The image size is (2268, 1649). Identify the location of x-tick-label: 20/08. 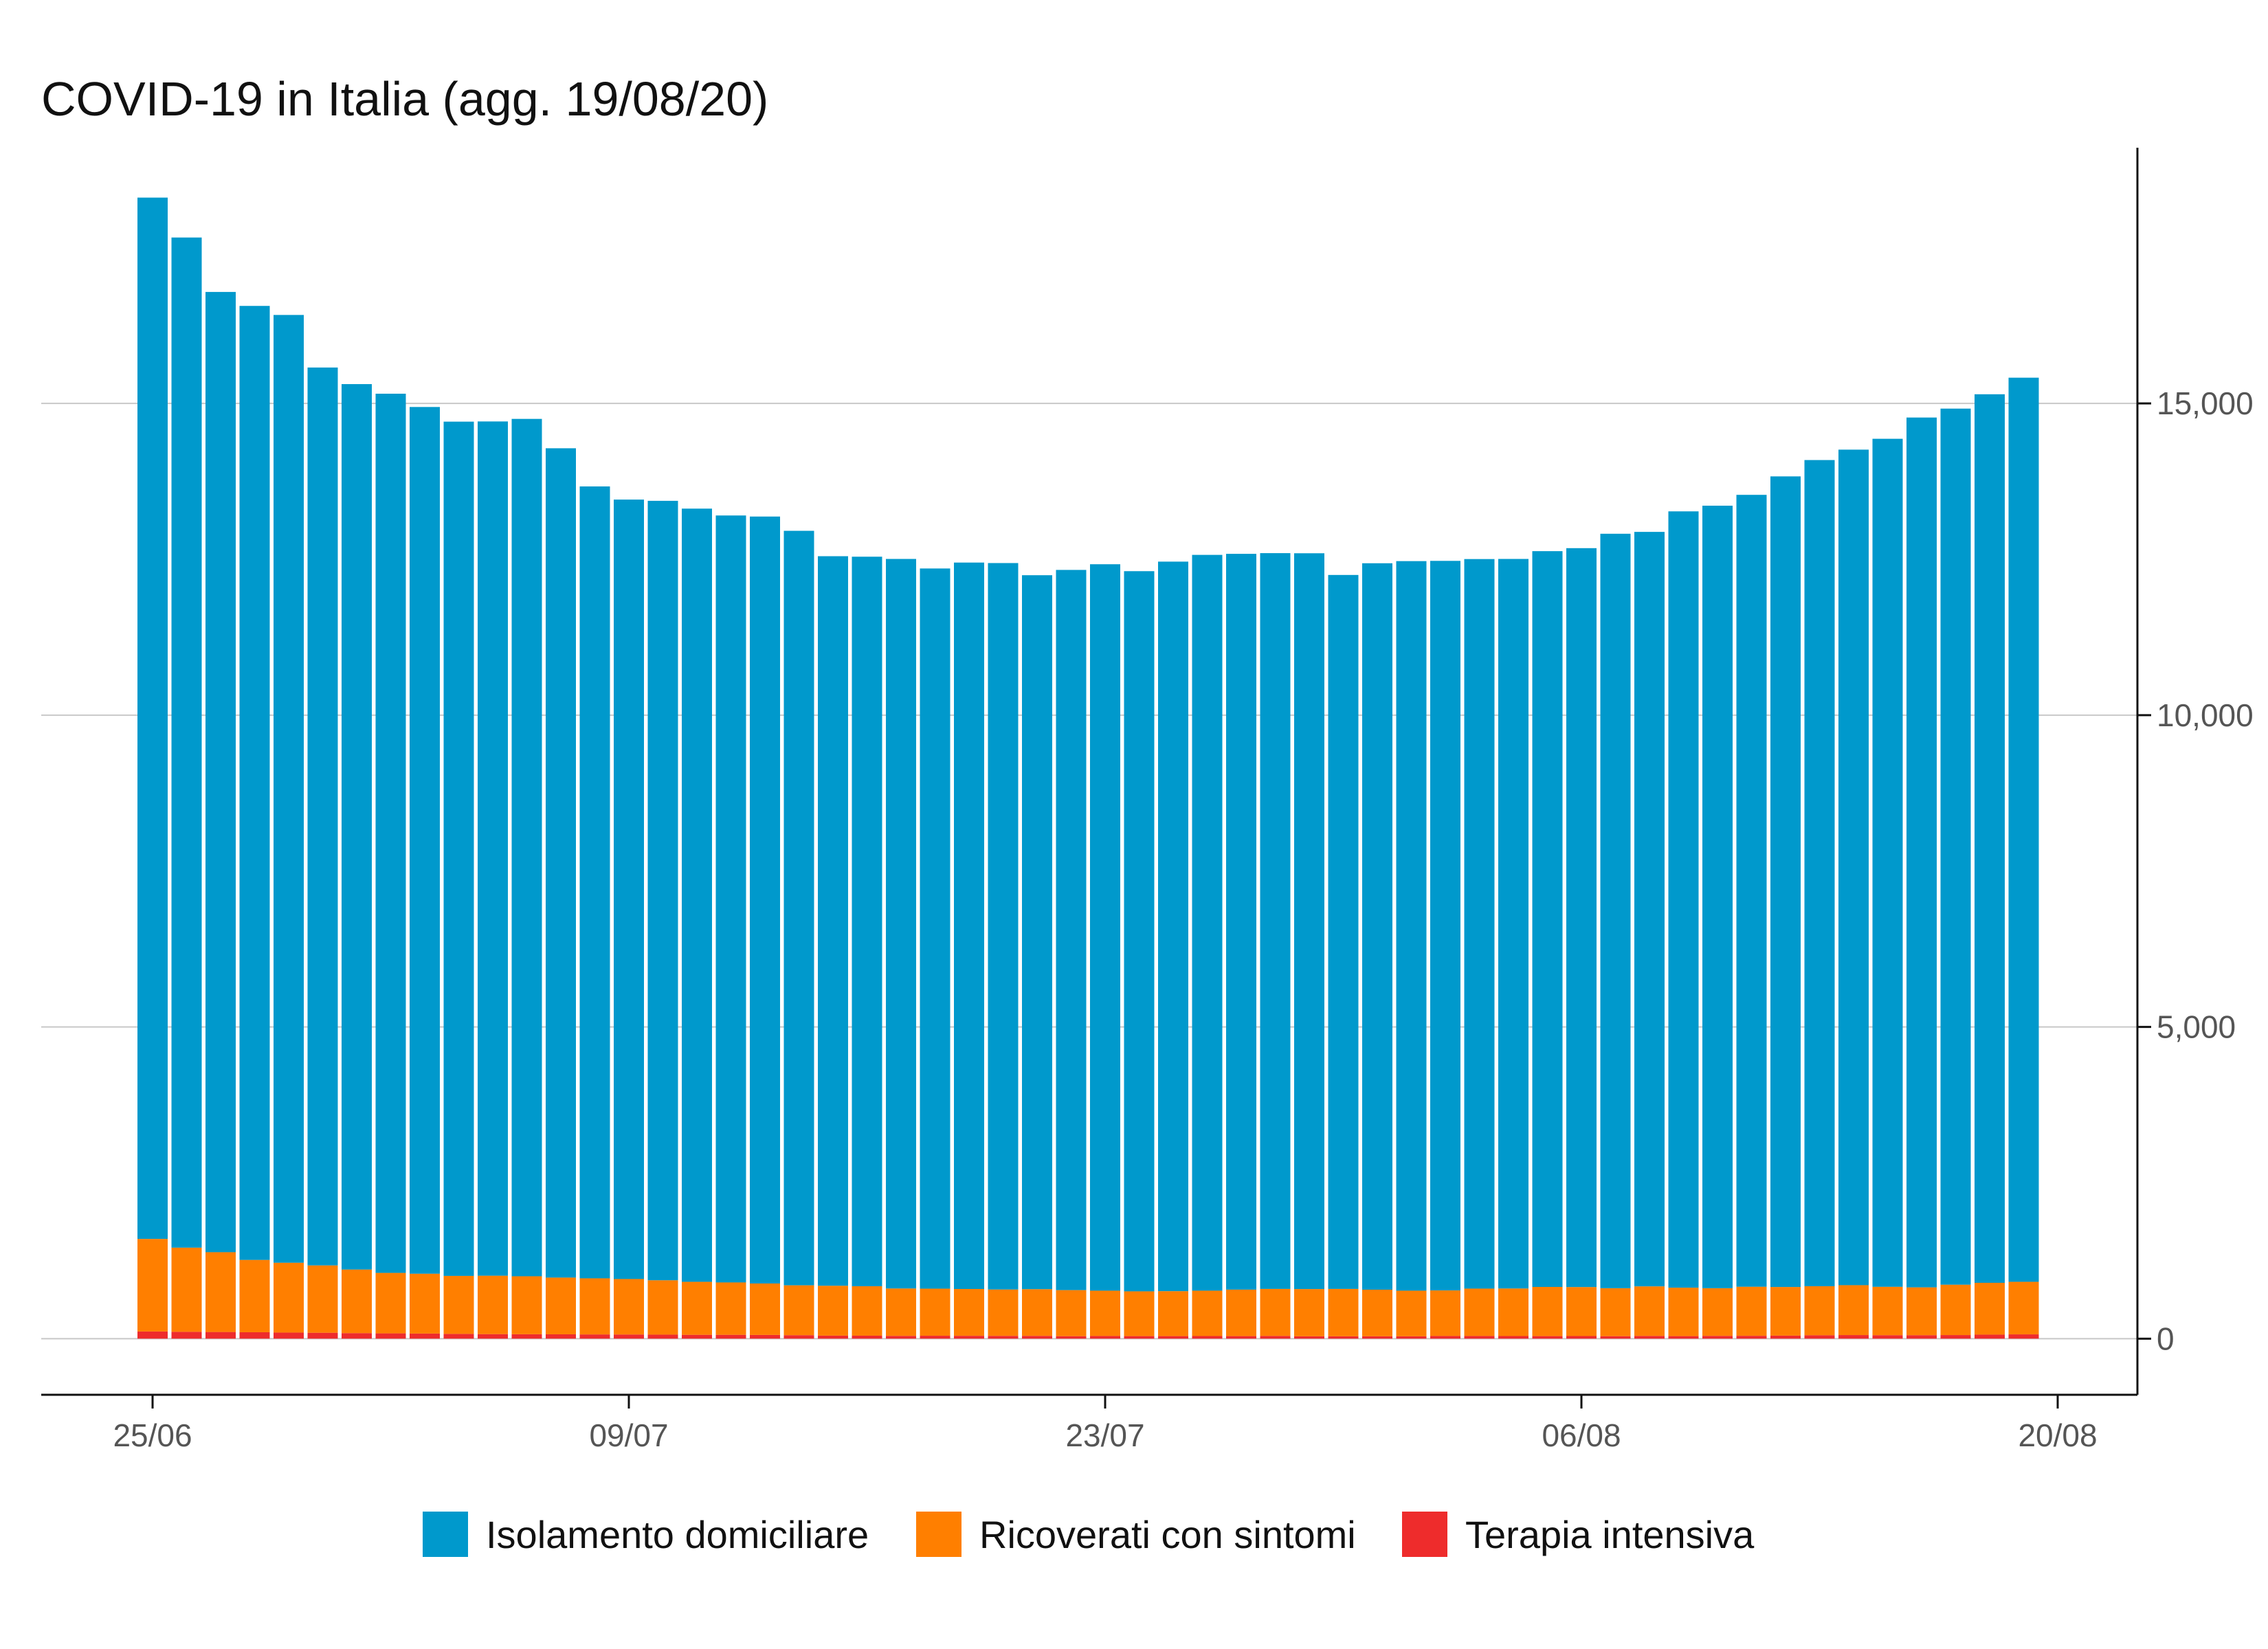
(2057, 1435).